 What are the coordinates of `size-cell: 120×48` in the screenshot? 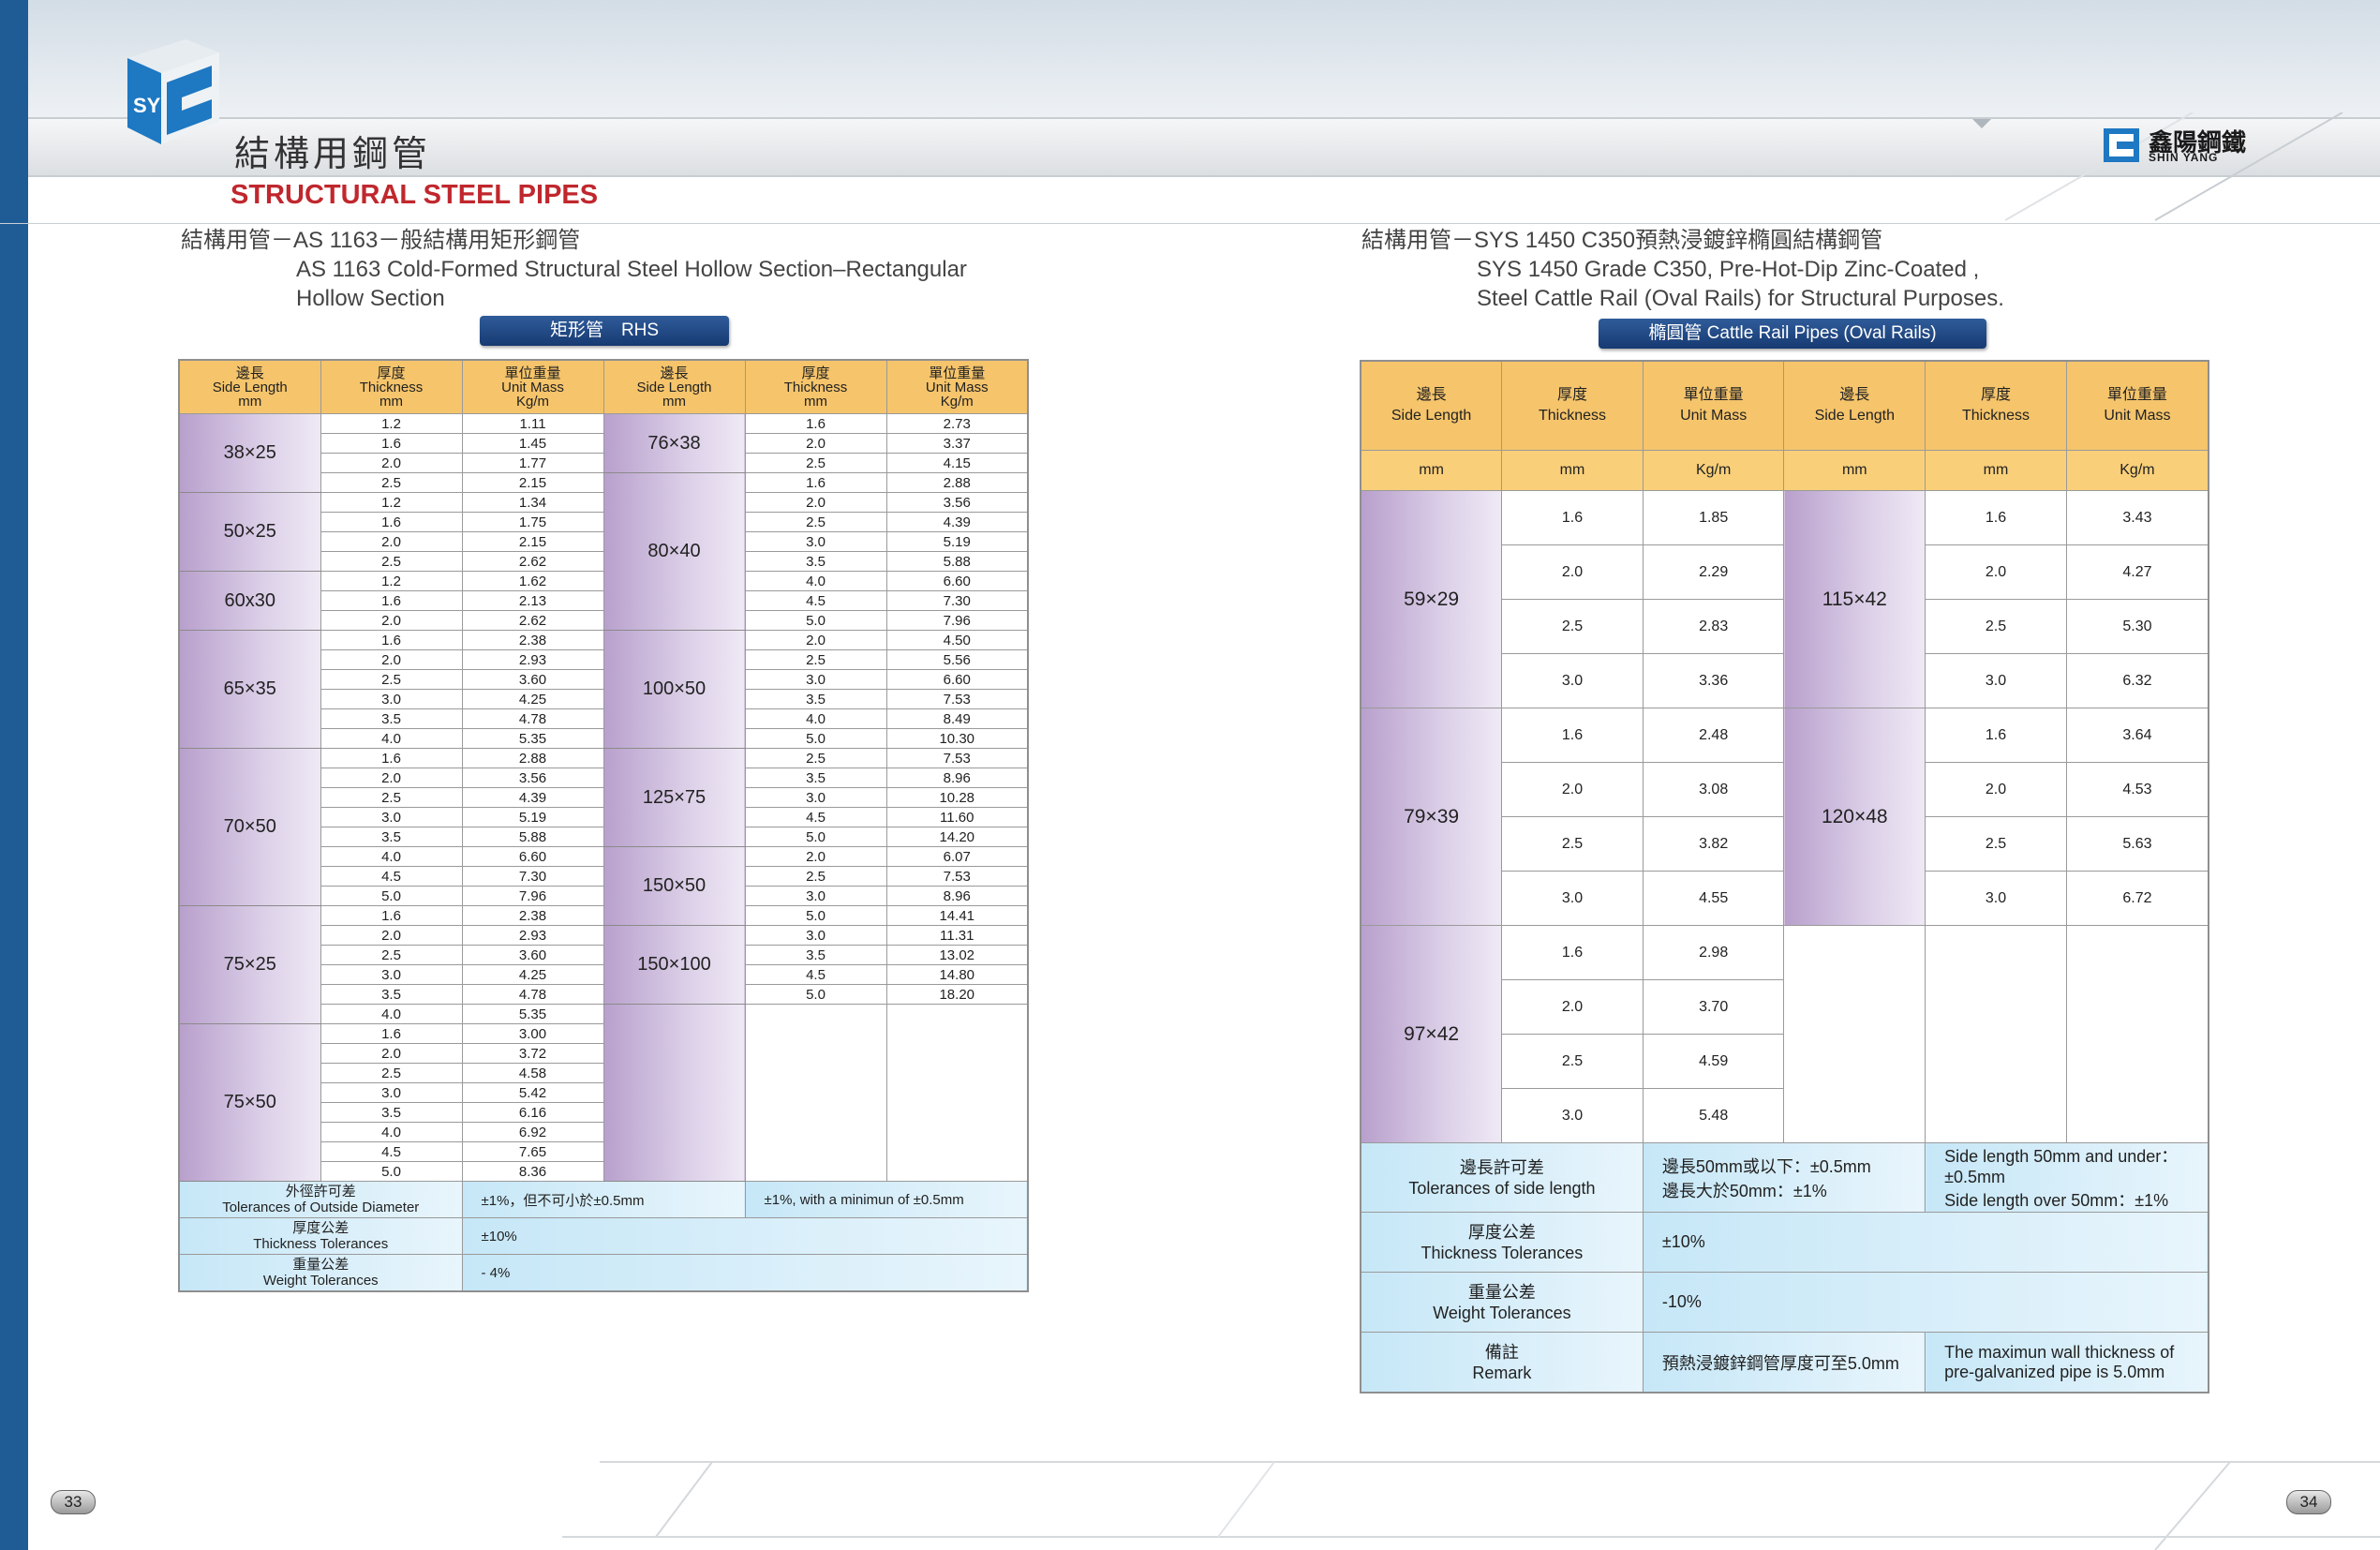 It's located at (1854, 817).